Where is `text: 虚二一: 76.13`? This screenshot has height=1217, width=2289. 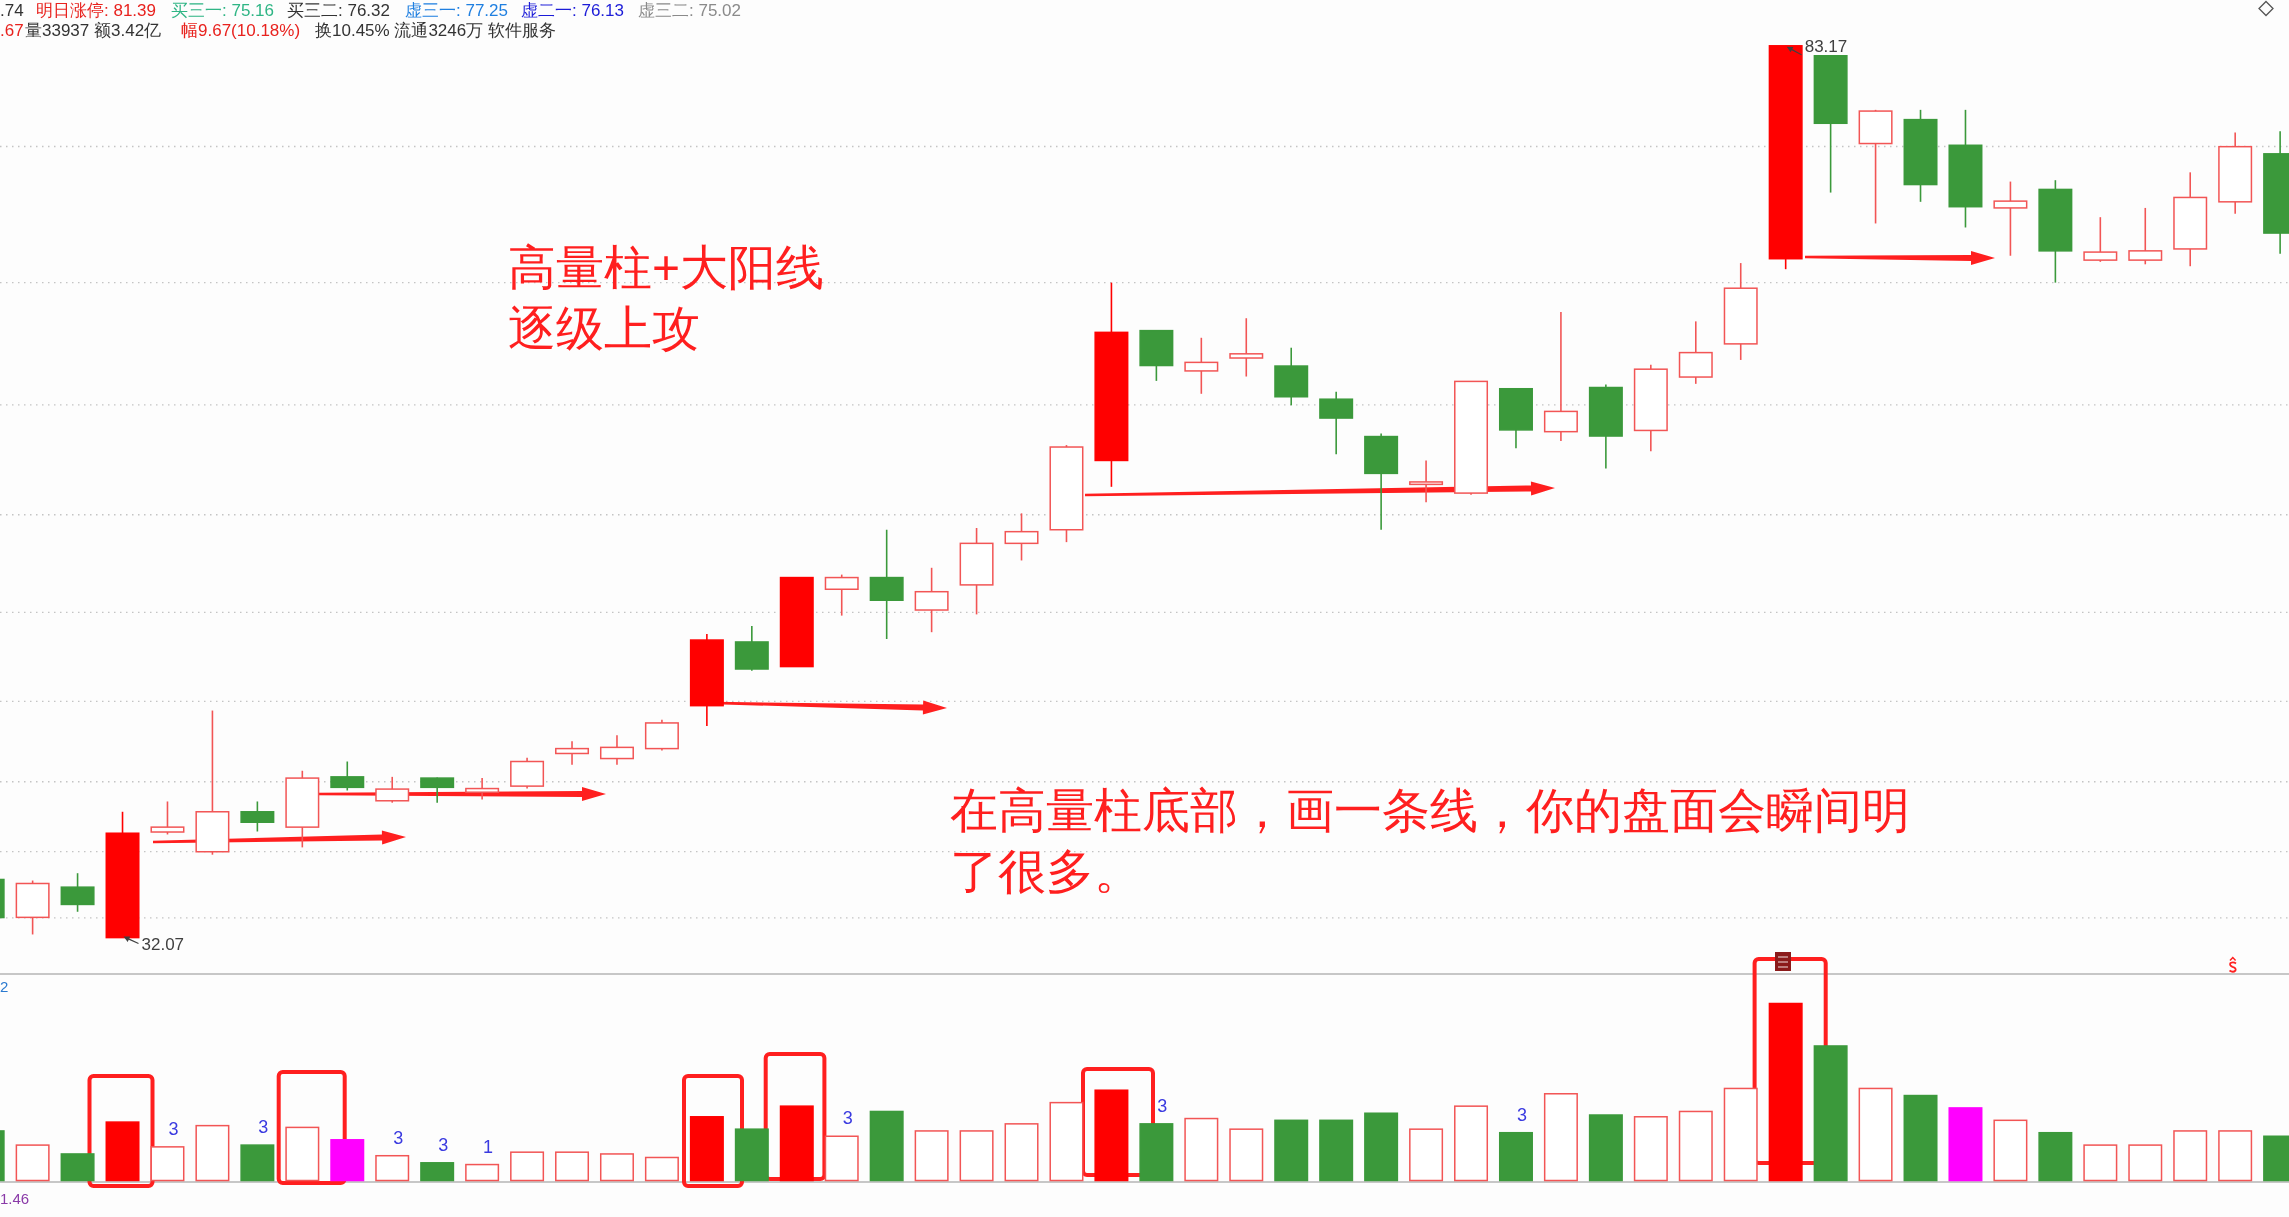 text: 虚二一: 76.13 is located at coordinates (572, 10).